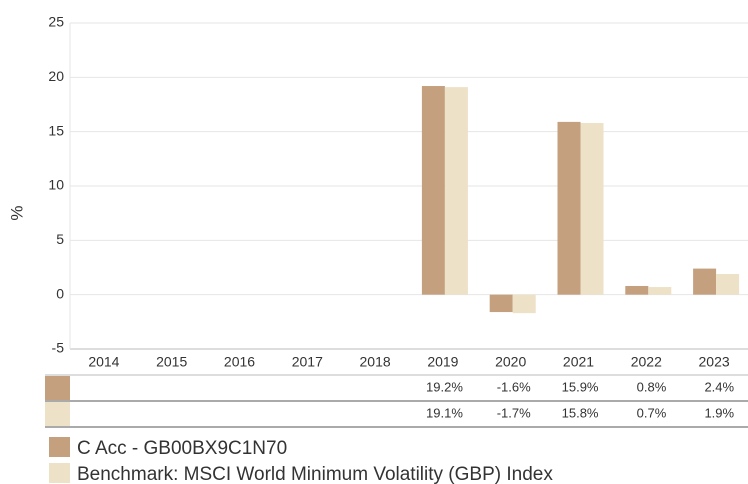 Image resolution: width=748 pixels, height=484 pixels. What do you see at coordinates (578, 362) in the screenshot?
I see `x-tick-label: 2021` at bounding box center [578, 362].